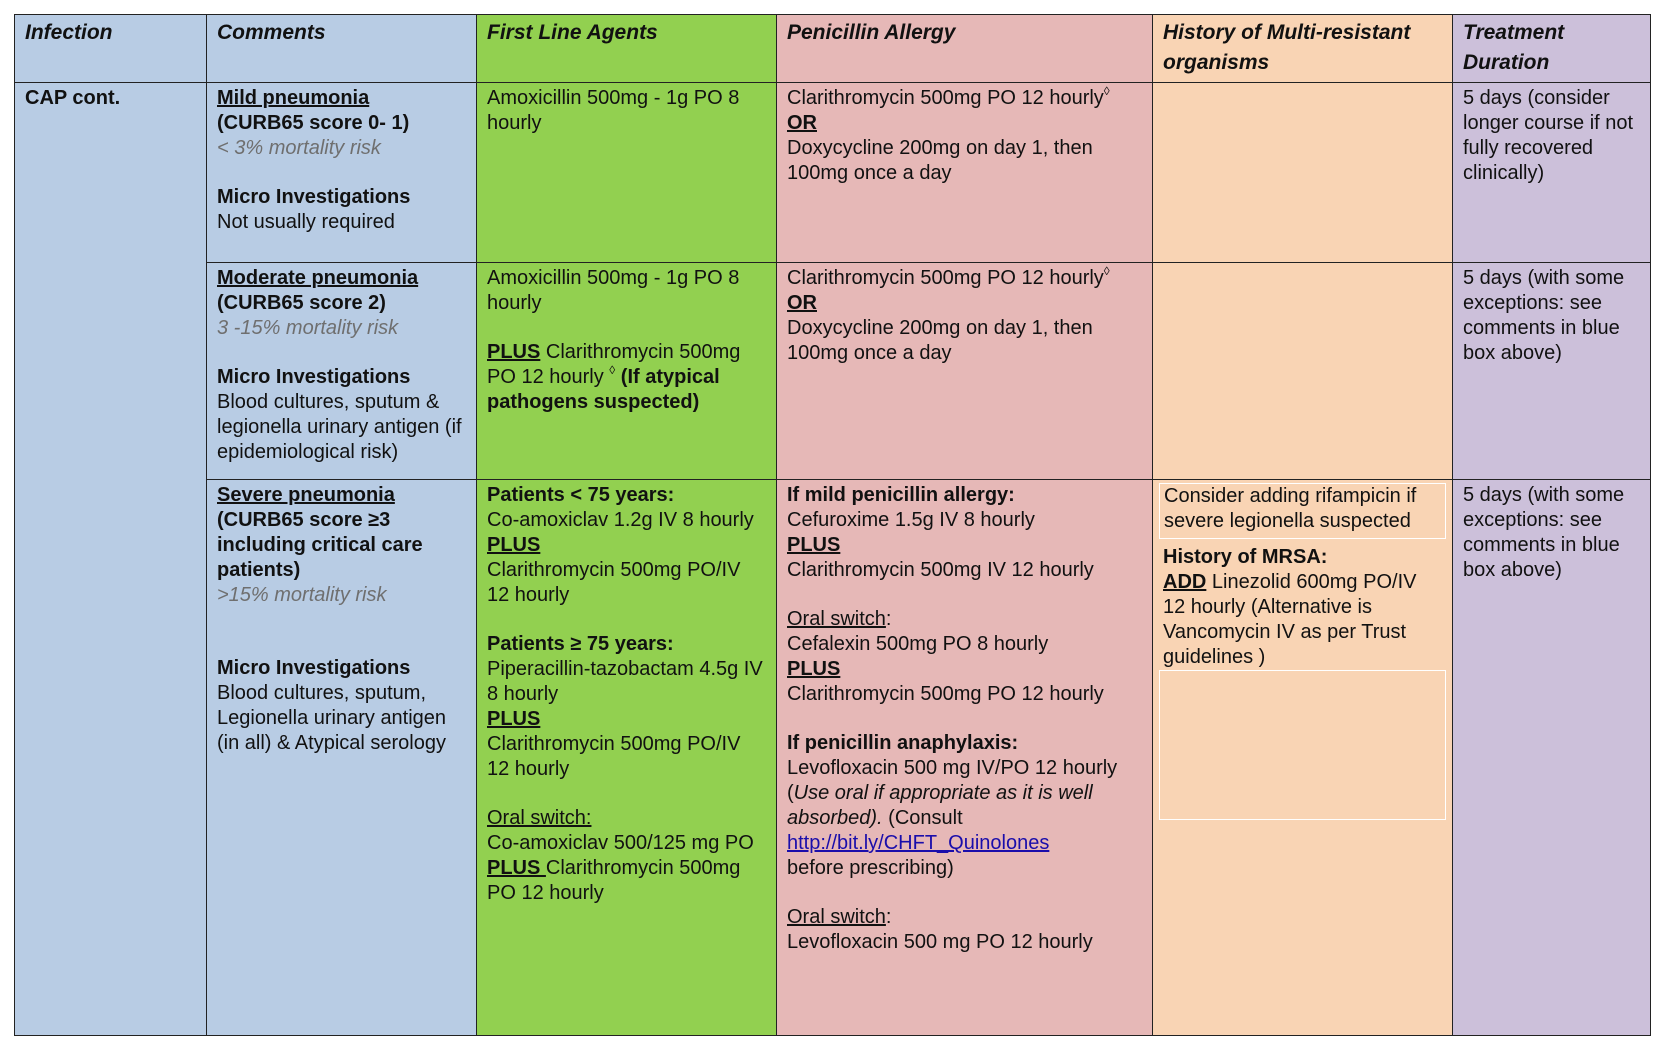 This screenshot has width=1662, height=1044. What do you see at coordinates (1106, 91) in the screenshot?
I see `mild-pen-footnote-mark: ◊` at bounding box center [1106, 91].